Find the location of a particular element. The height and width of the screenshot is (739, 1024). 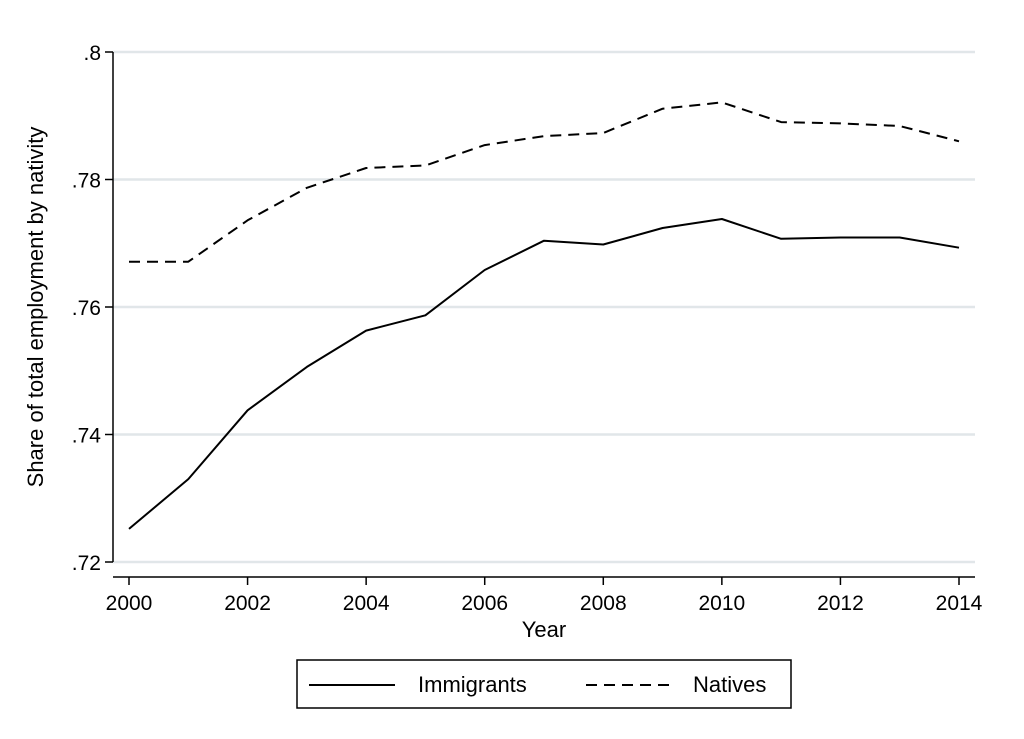

y-tick-label: .74 is located at coordinates (87, 436).